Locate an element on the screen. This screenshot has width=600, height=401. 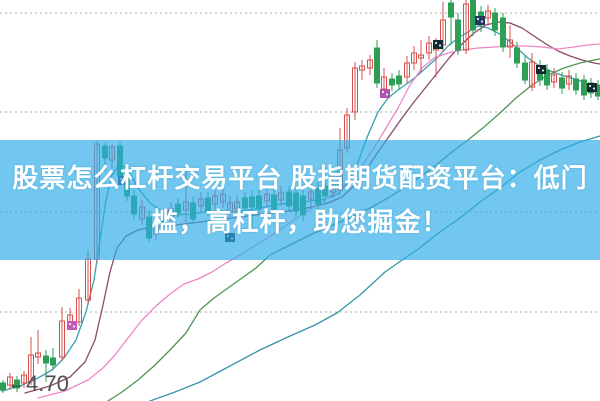
headline-line-1: 股票怎么杠杆交易平台 股指期货配资平台：低门 is located at coordinates (300, 178).